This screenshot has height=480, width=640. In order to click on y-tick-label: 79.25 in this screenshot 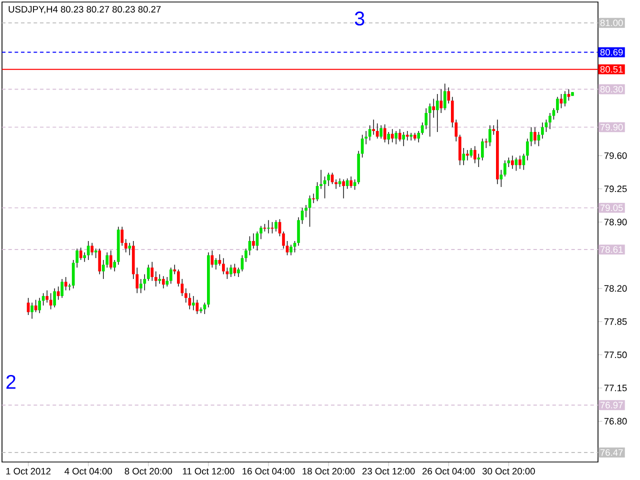, I will do `click(615, 189)`.